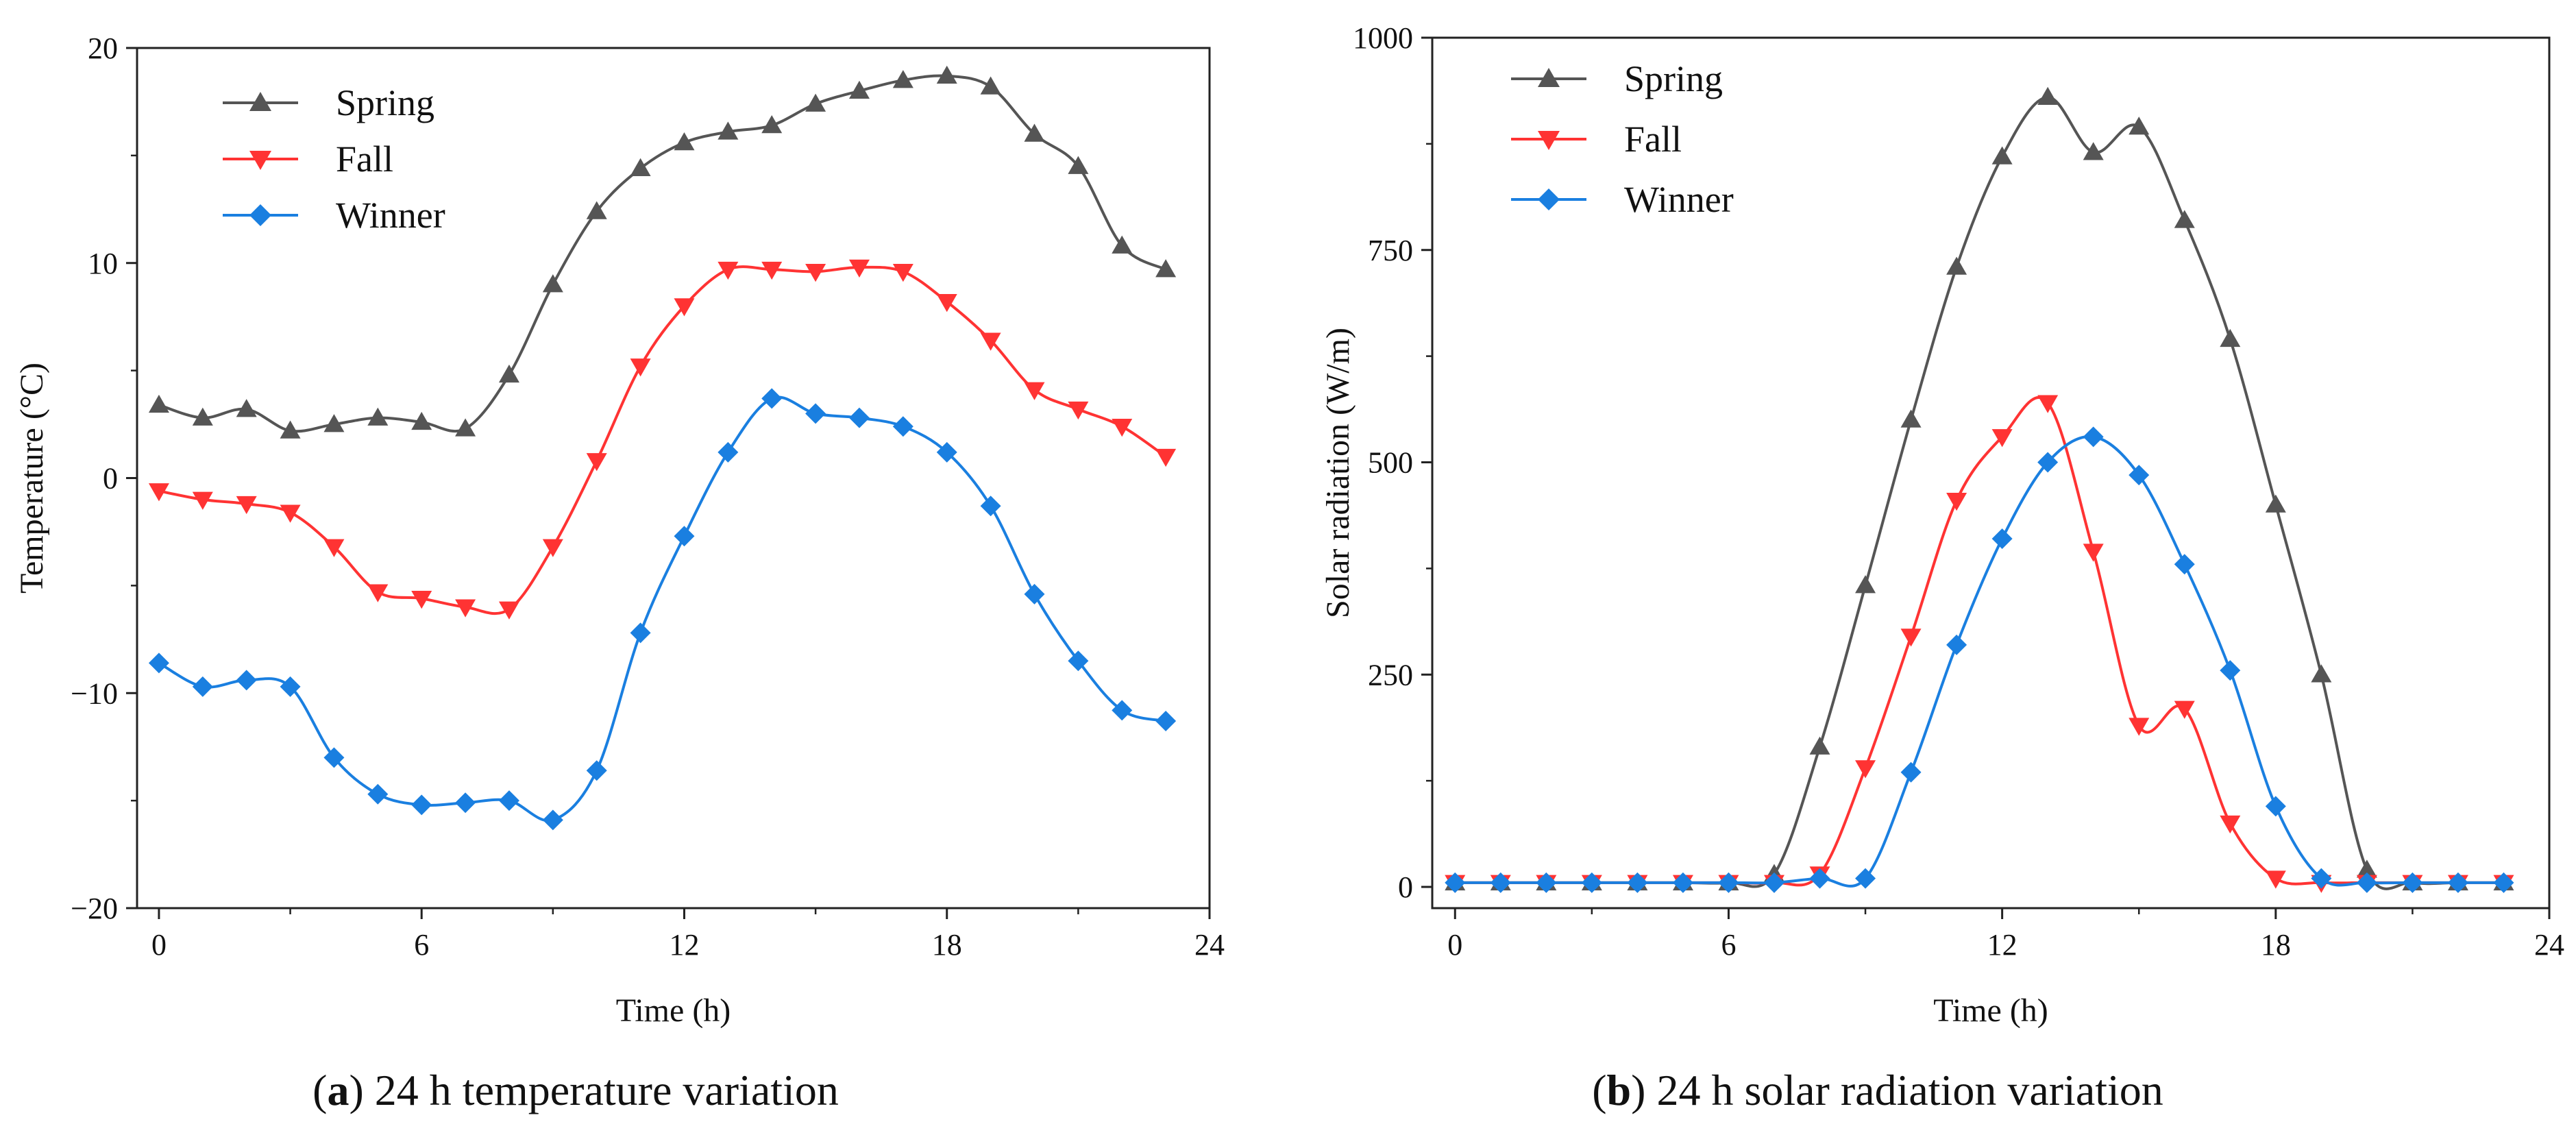  I want to click on series-line-fall, so click(663, 440).